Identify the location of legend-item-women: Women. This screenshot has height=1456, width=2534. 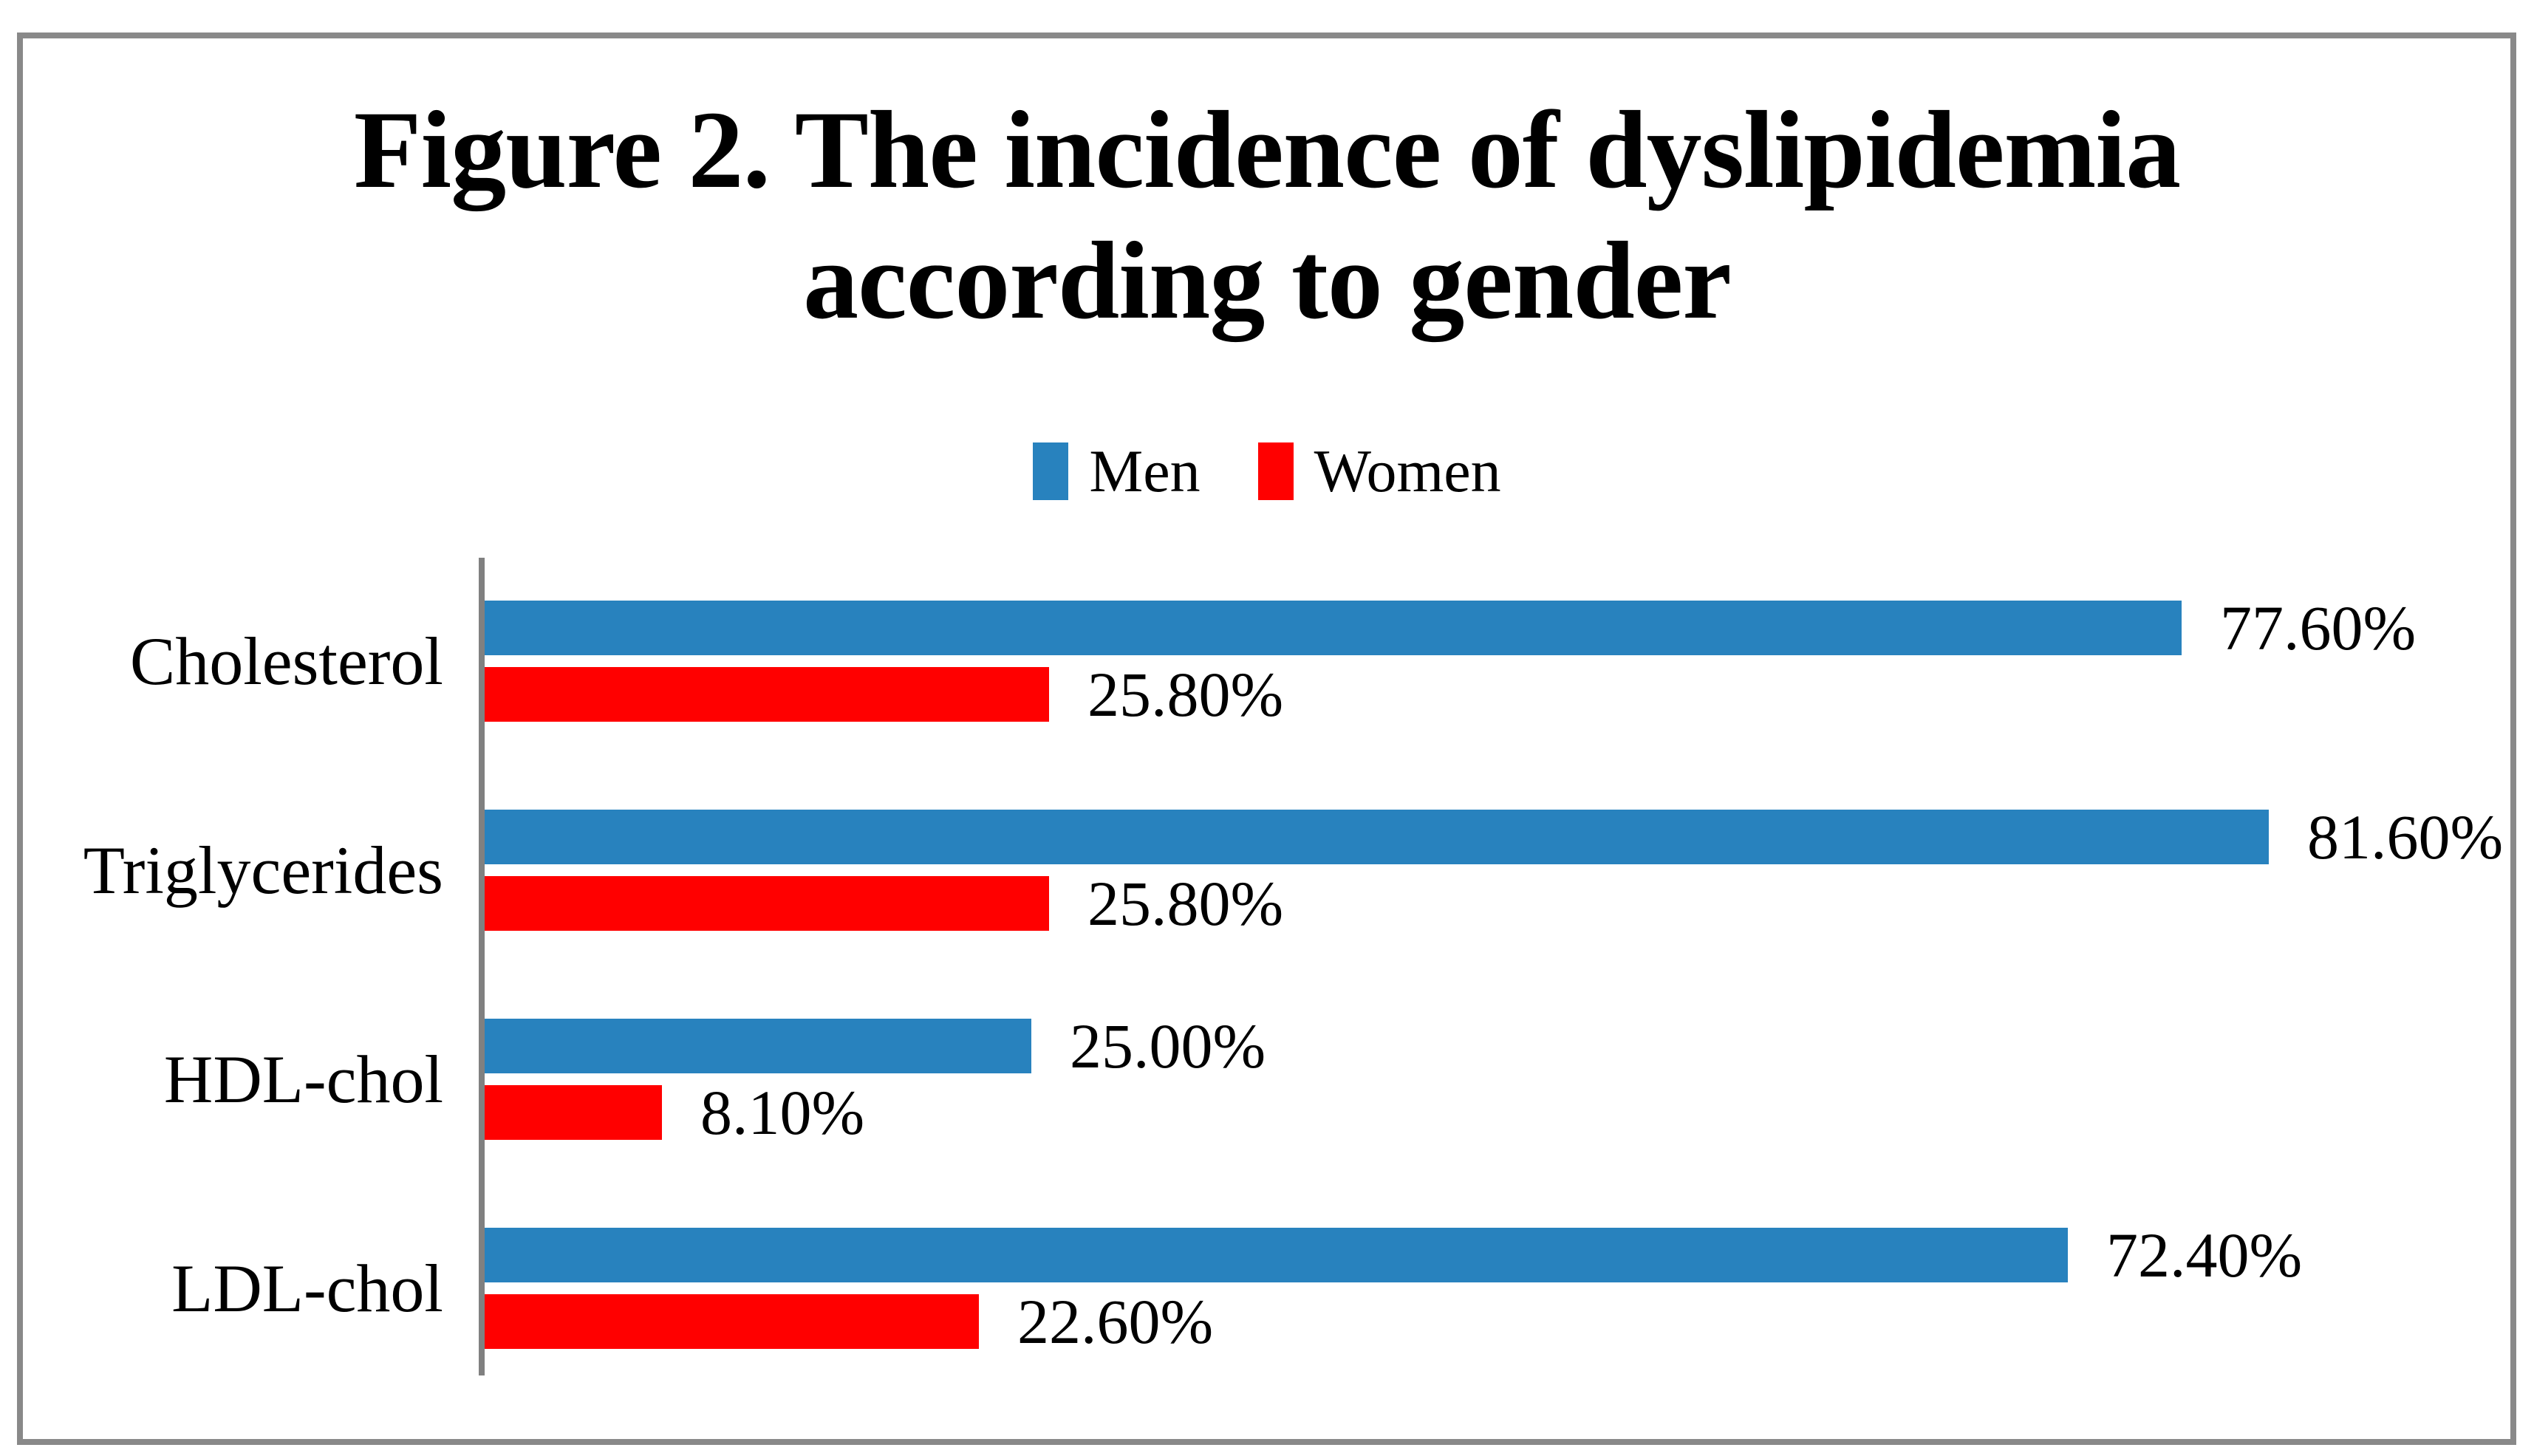
(1379, 471).